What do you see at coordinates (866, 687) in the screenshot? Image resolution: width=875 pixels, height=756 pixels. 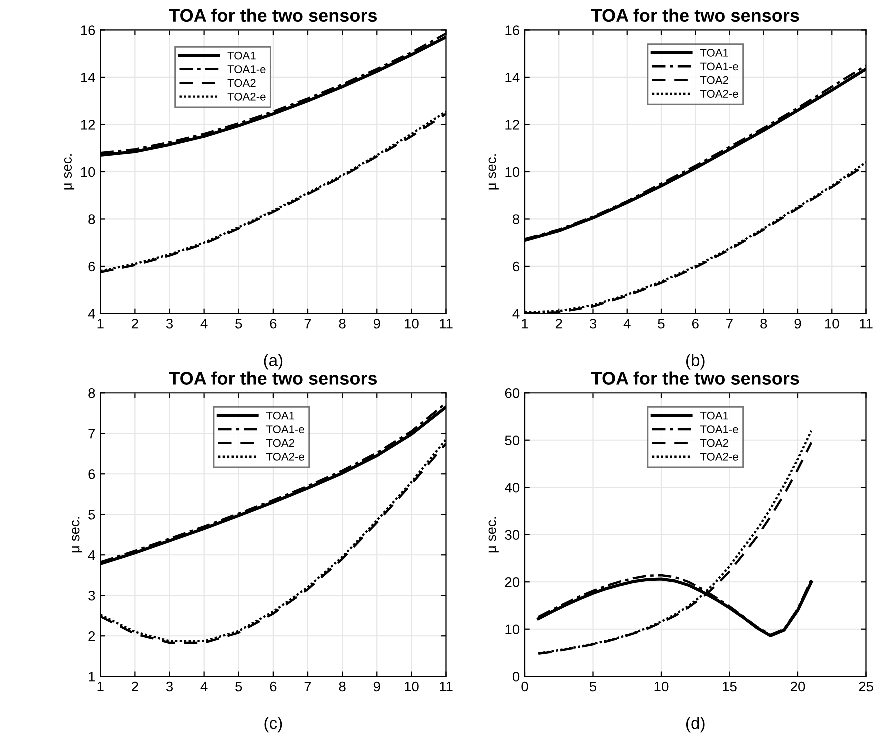 I see `x-tick-label: 25` at bounding box center [866, 687].